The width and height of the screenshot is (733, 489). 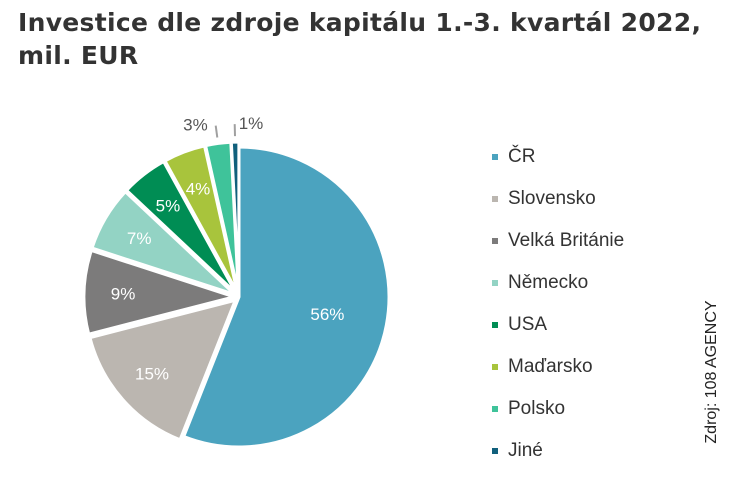 I want to click on legend-item-polsko: Polsko, so click(x=558, y=409).